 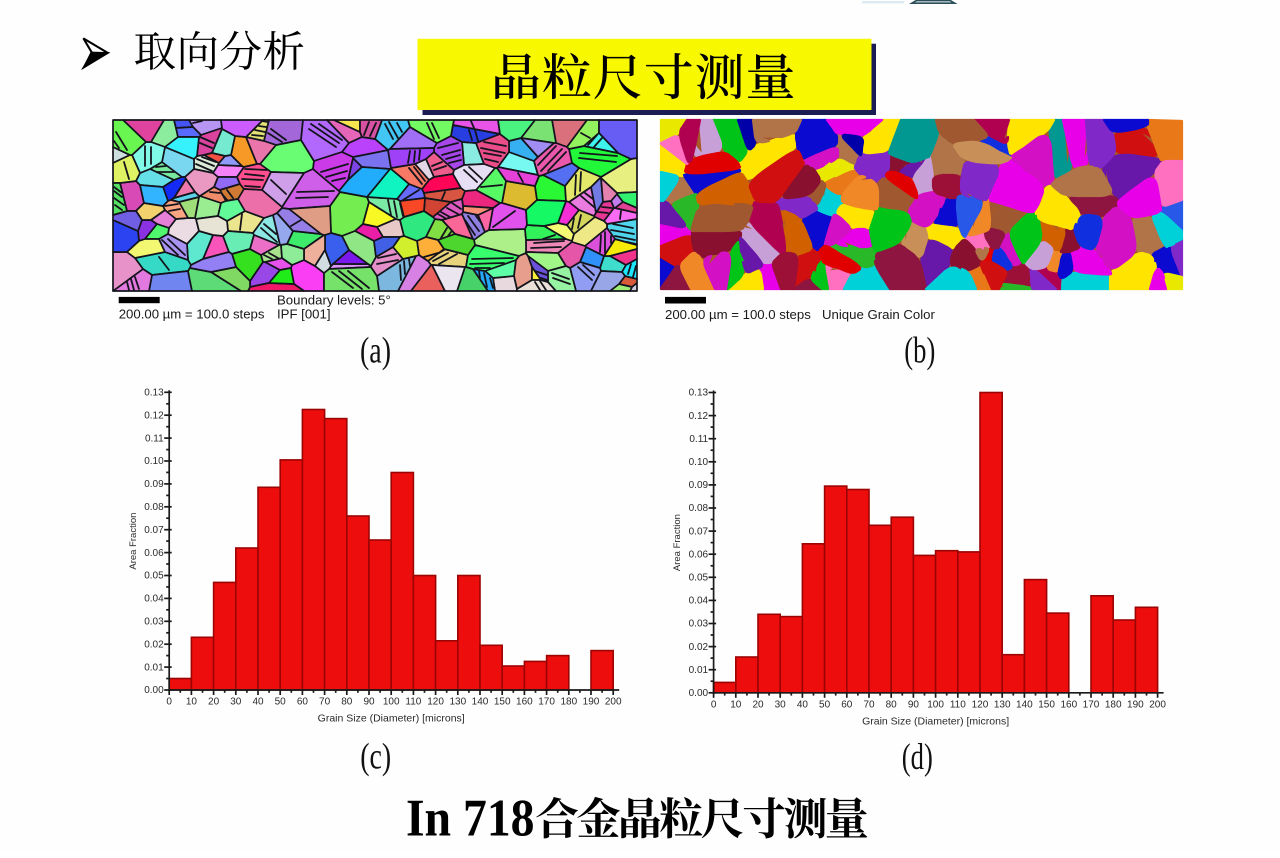 What do you see at coordinates (304, 313) in the screenshot?
I see `svg-text: IPF [001]` at bounding box center [304, 313].